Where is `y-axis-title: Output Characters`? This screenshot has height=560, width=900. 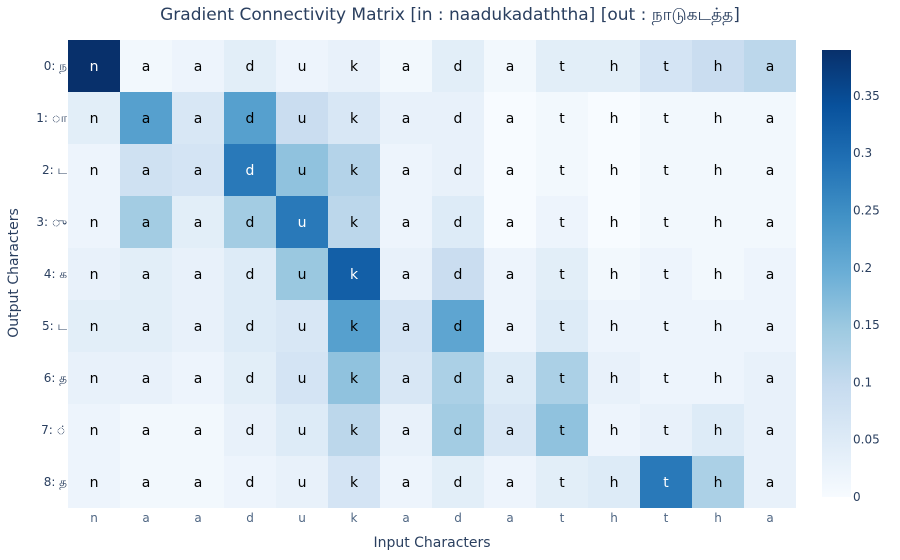 y-axis-title: Output Characters is located at coordinates (14, 273).